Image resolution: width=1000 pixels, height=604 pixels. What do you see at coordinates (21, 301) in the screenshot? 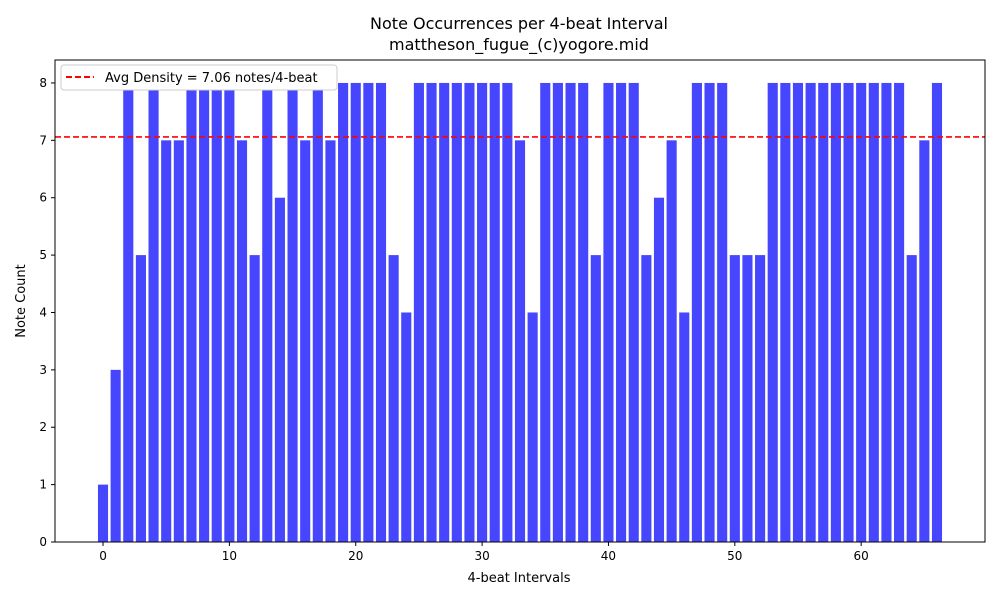
I see `y-axis-label: Note Count` at bounding box center [21, 301].